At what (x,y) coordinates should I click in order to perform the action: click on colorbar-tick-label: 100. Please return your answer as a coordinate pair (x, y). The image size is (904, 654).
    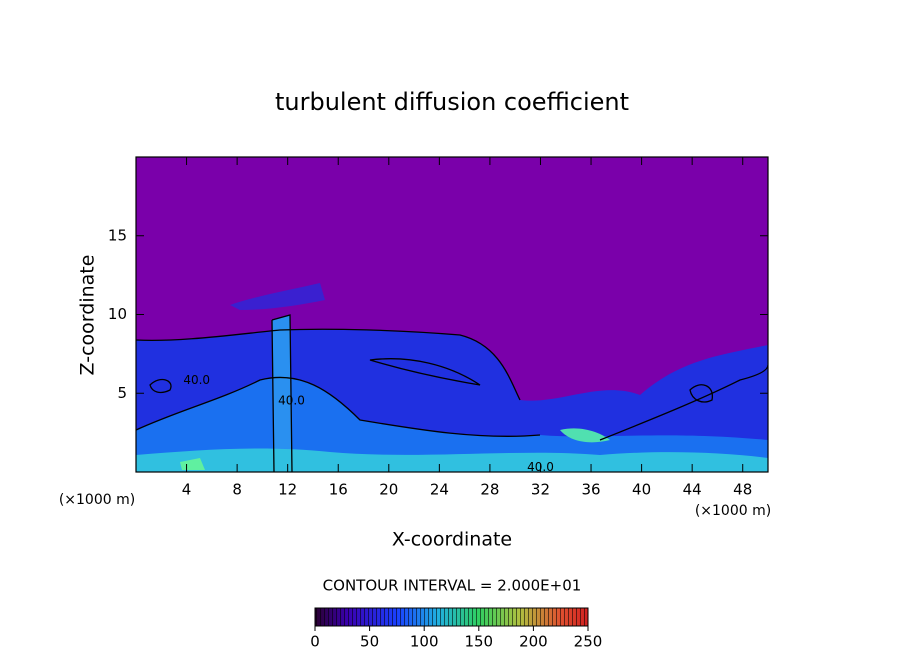
    Looking at the image, I should click on (424, 642).